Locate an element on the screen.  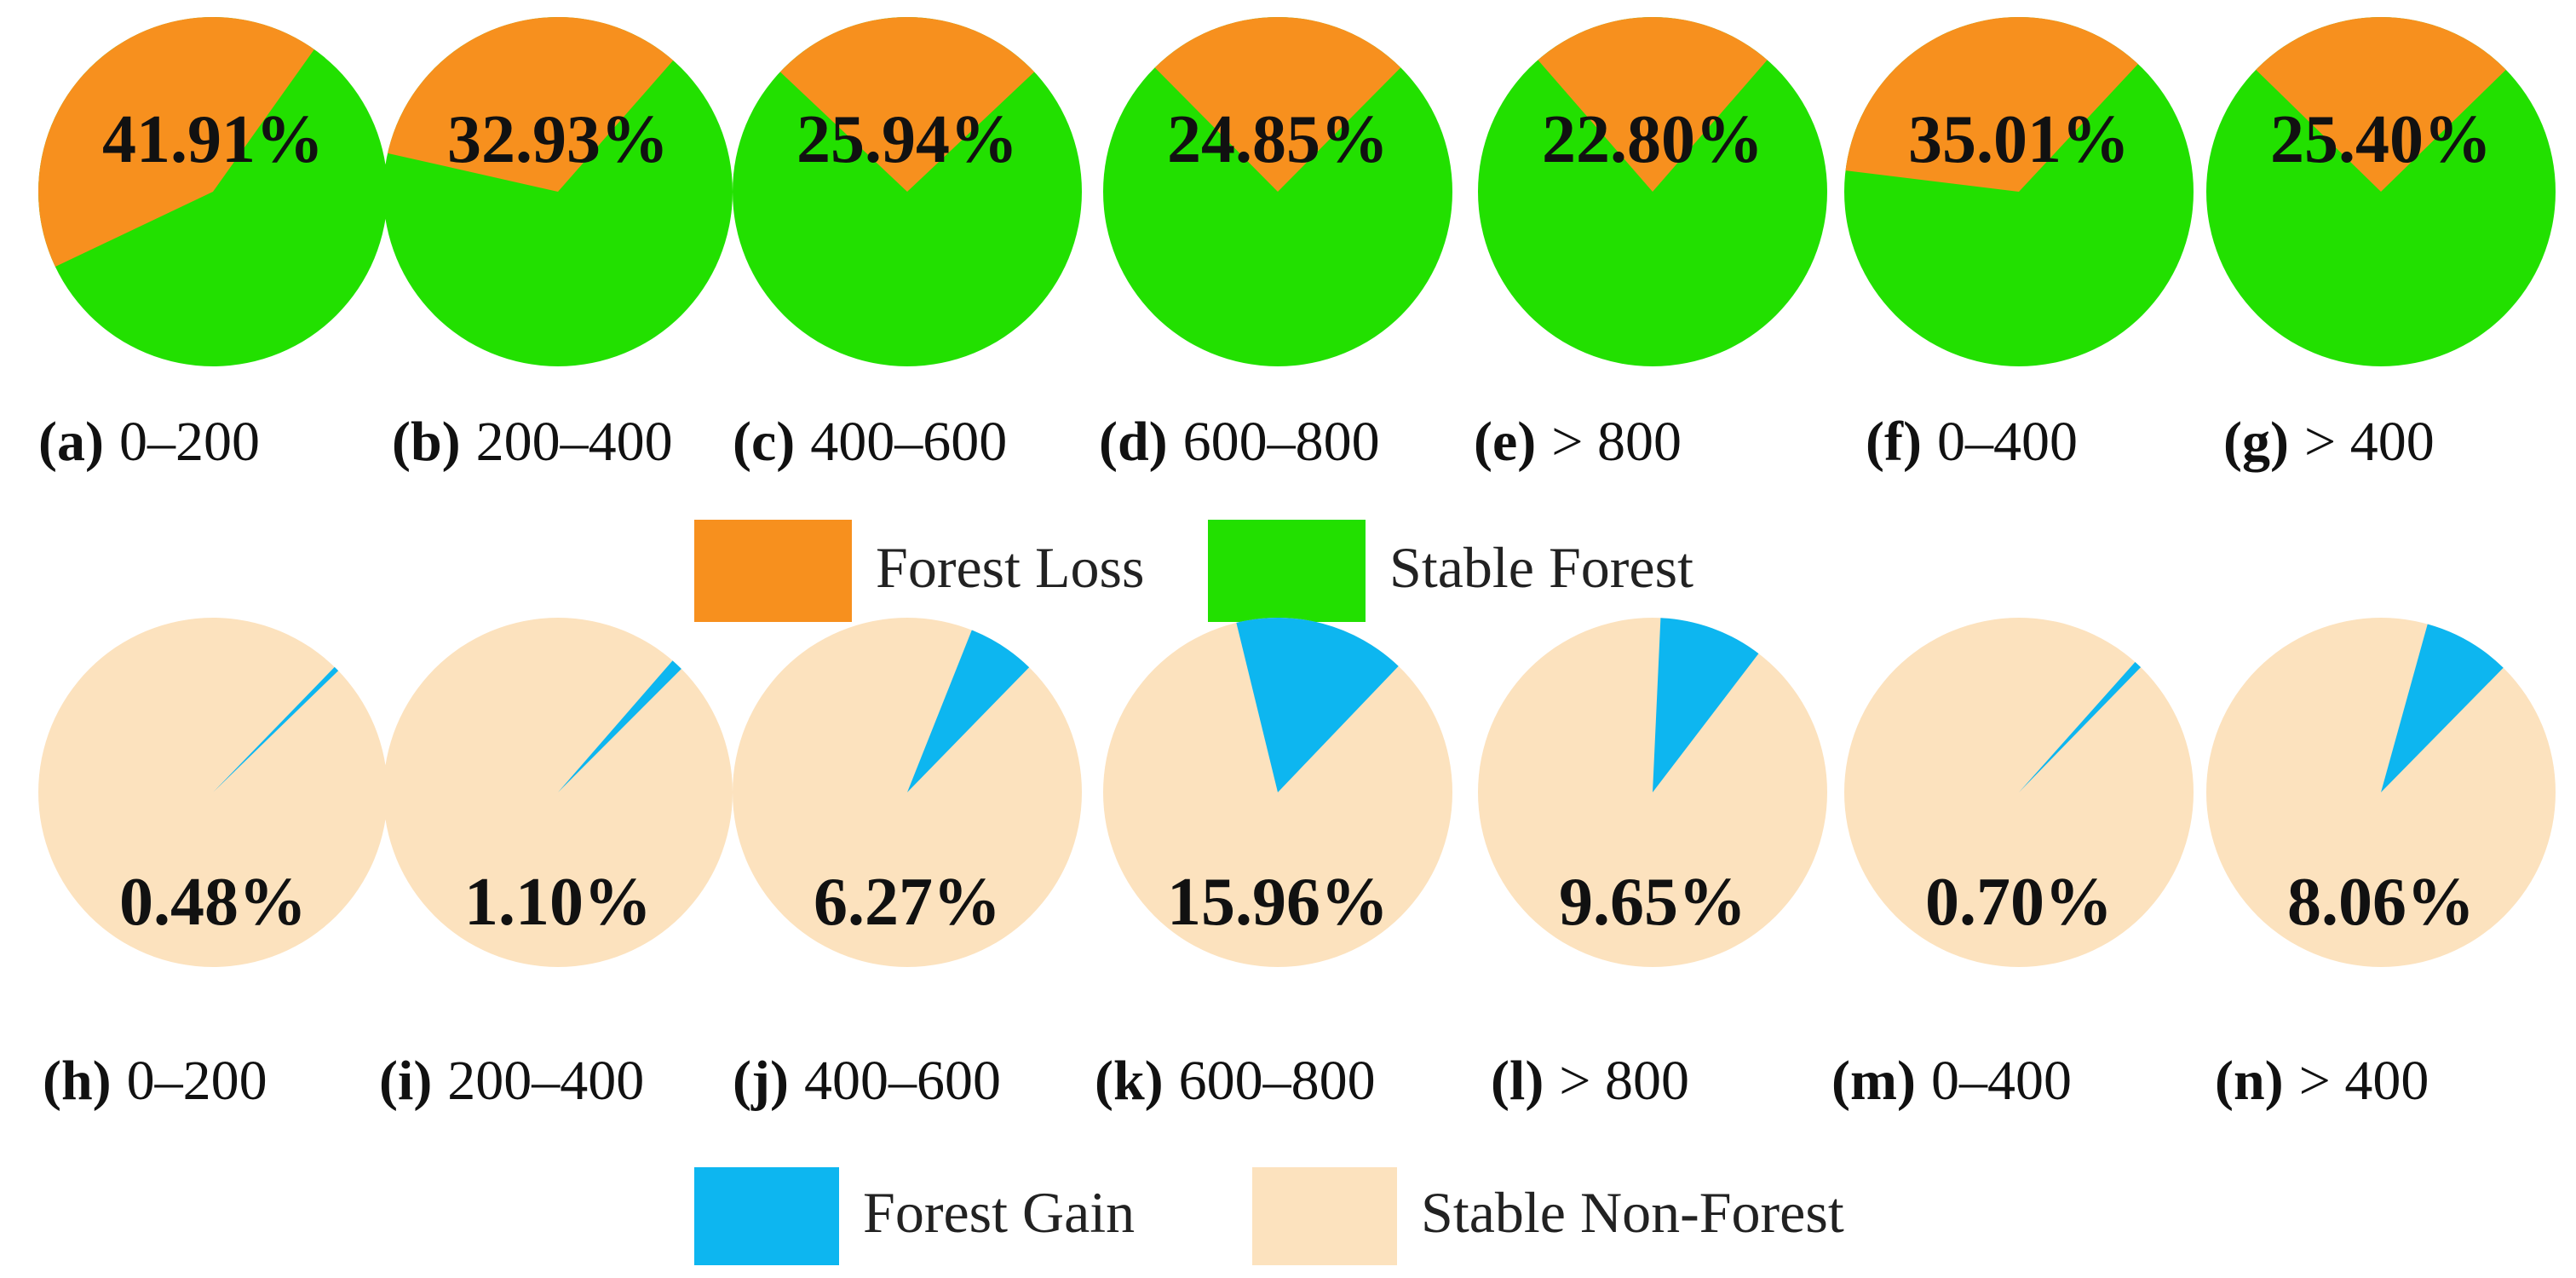
pie-percent-label: 35.01% is located at coordinates (2019, 139).